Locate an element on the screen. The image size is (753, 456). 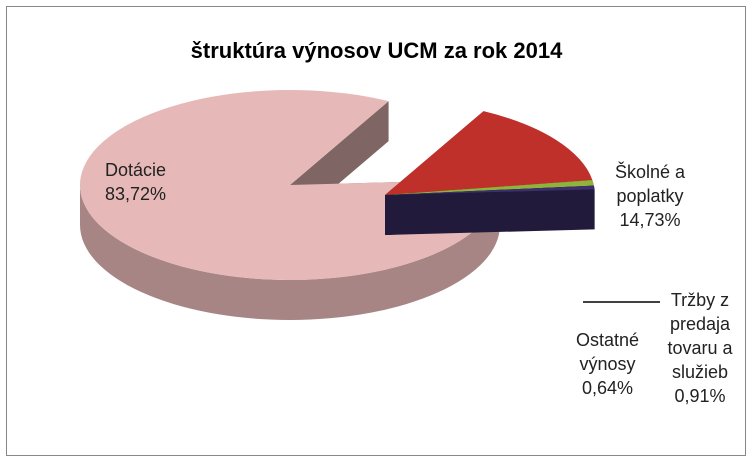
label-name: Tržby z predaja tovaru a služieb is located at coordinates (700, 336).